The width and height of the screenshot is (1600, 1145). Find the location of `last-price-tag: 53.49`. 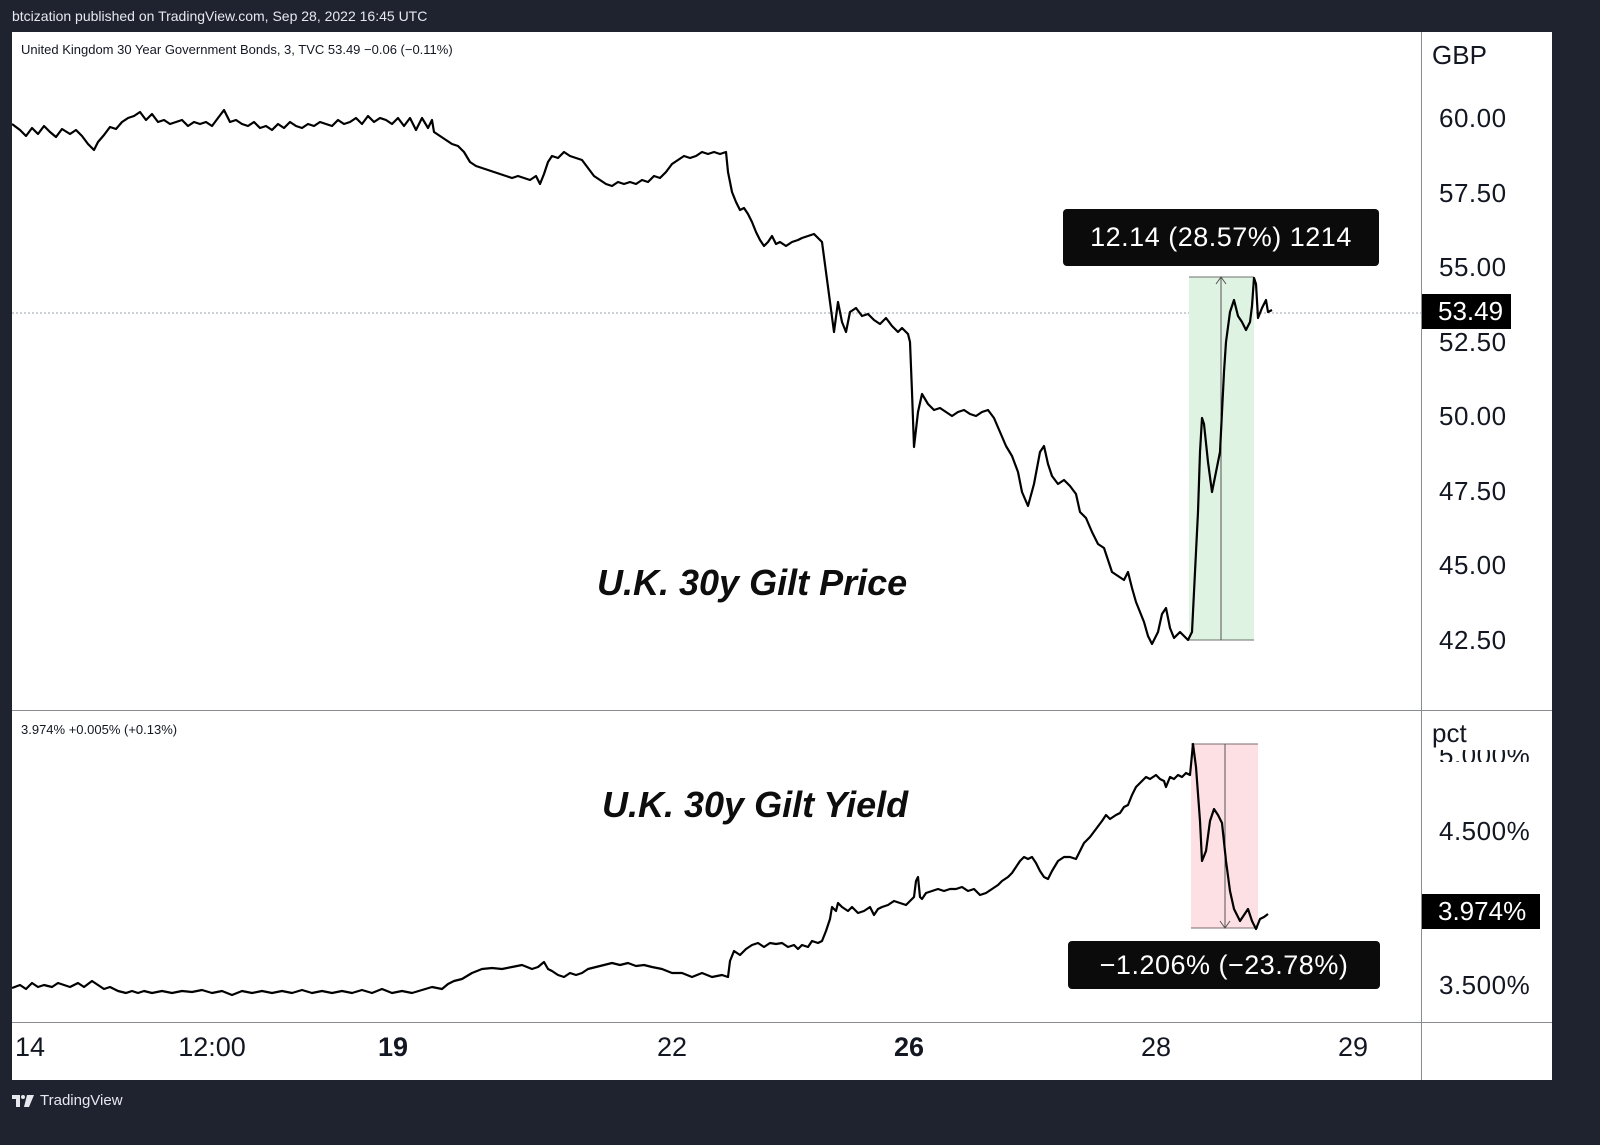

last-price-tag: 53.49 is located at coordinates (1466, 311).